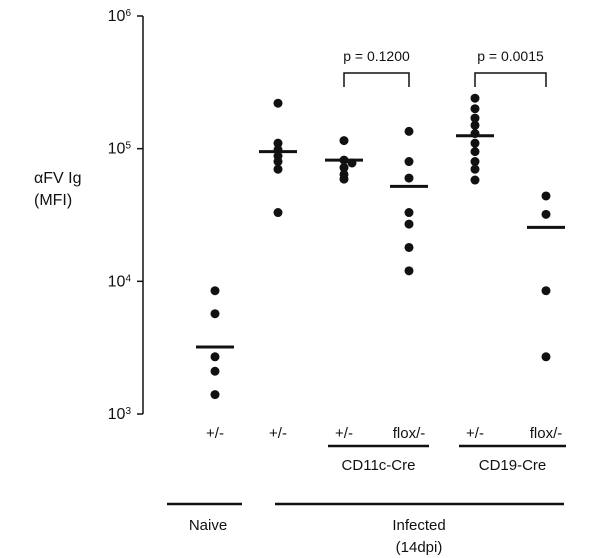 This screenshot has width=610, height=558. I want to click on condition-label: Naive, so click(208, 525).